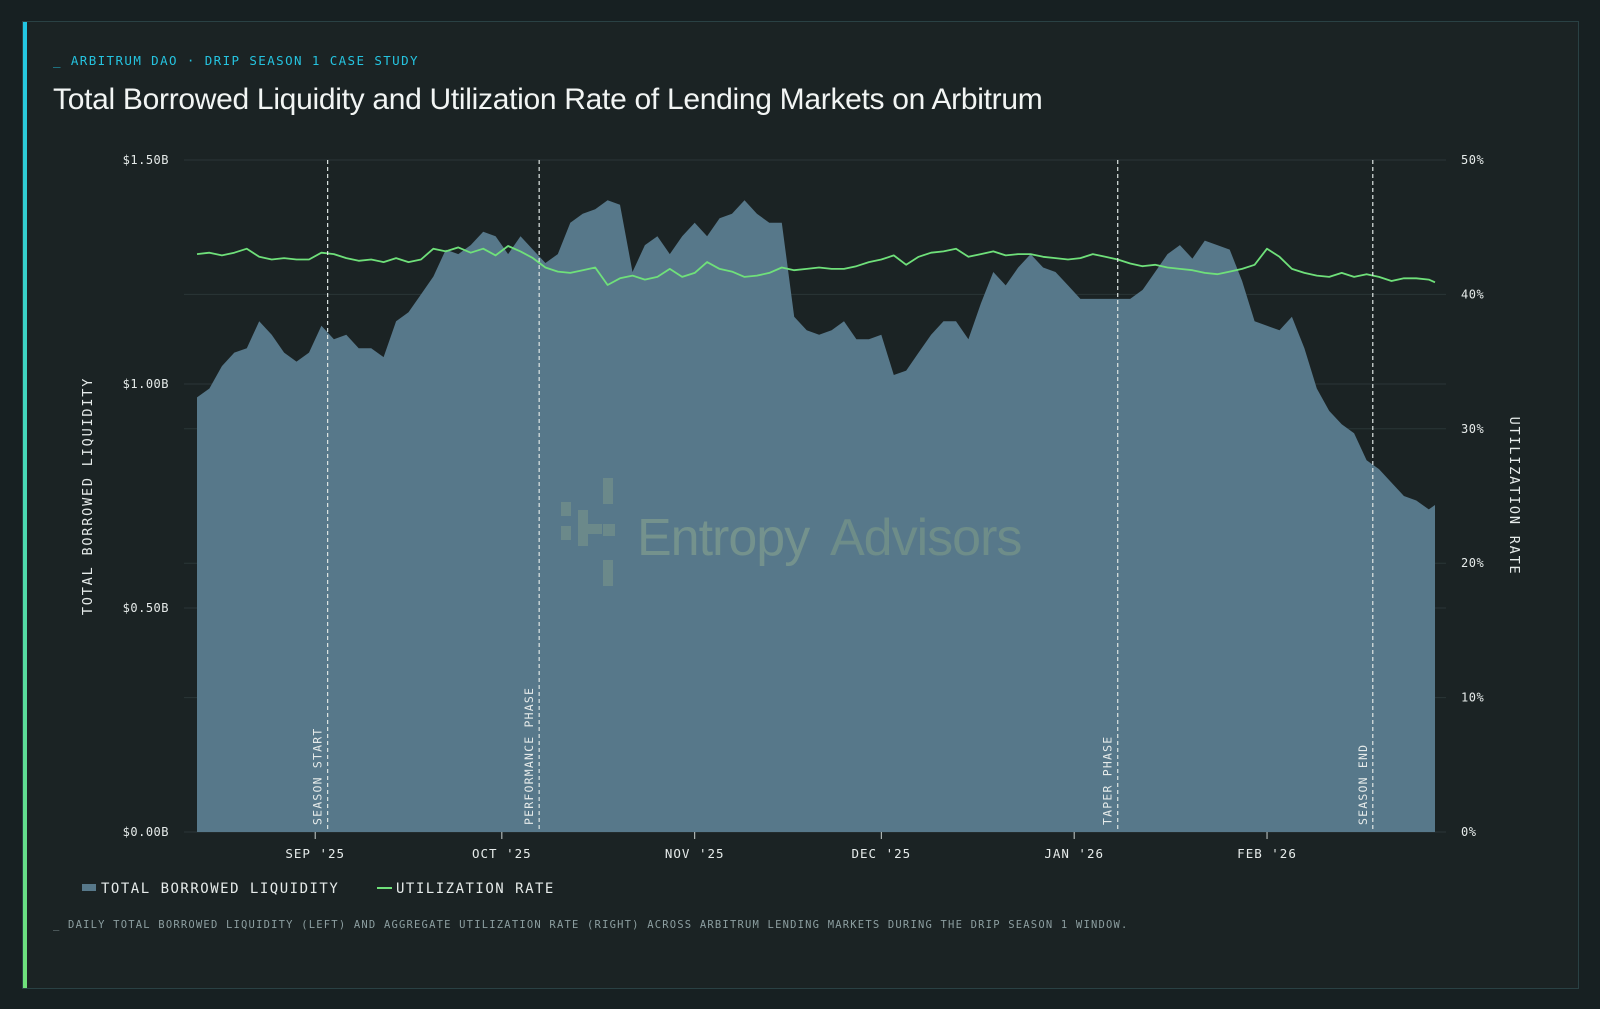 Image resolution: width=1600 pixels, height=1009 pixels. What do you see at coordinates (1469, 832) in the screenshot?
I see `y-right-tick-label: 0%` at bounding box center [1469, 832].